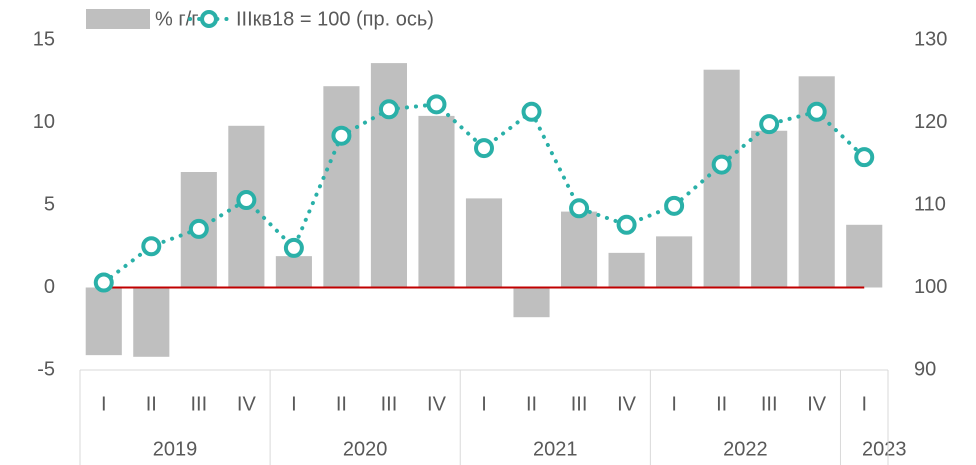  What do you see at coordinates (175, 449) in the screenshot?
I see `year-label: 2019` at bounding box center [175, 449].